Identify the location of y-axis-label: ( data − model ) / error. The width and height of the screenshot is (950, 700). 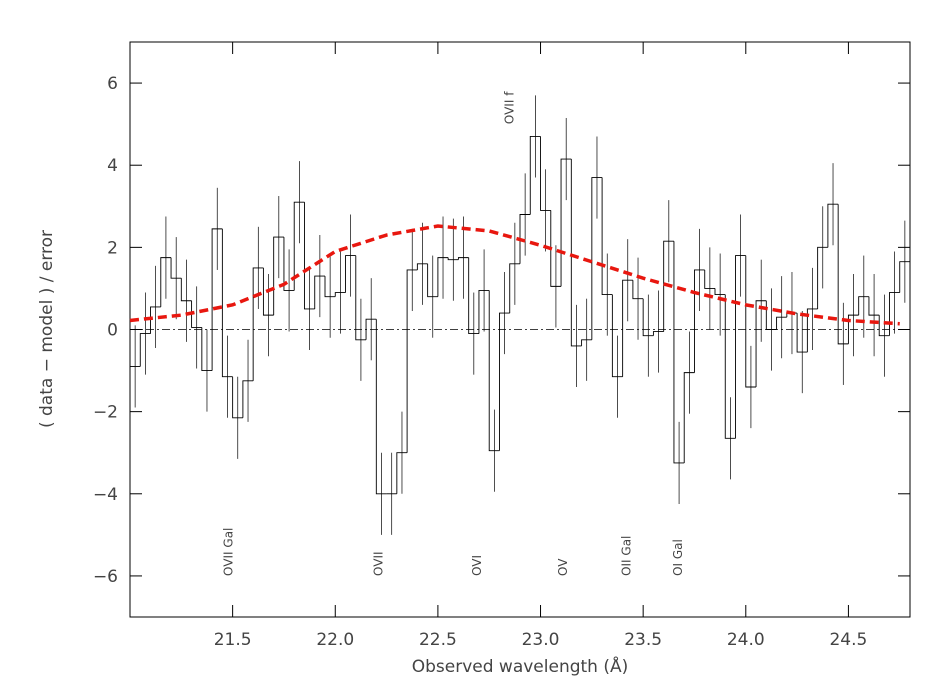
(47, 329).